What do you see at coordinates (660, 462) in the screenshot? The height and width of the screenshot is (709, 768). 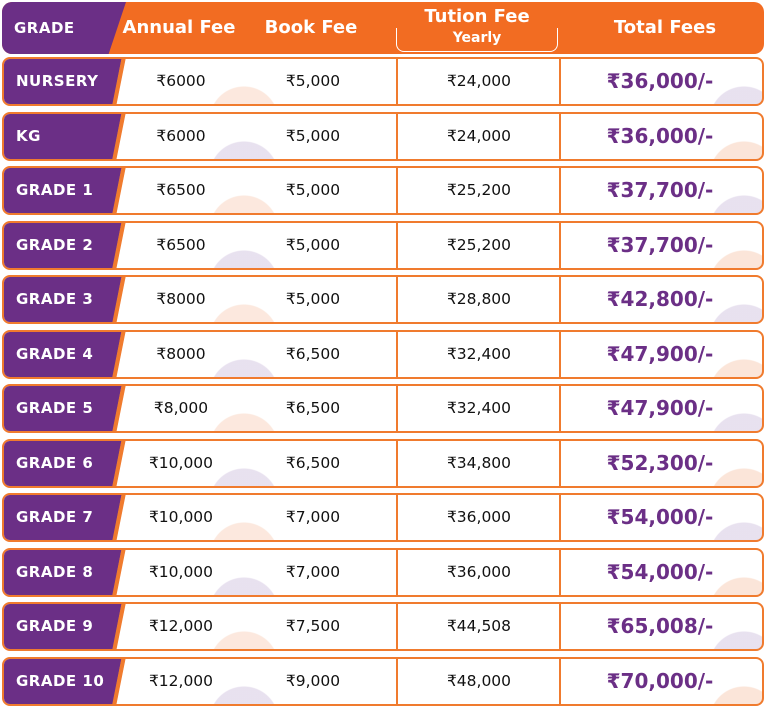 I see `total-fee: ₹52,300/-` at bounding box center [660, 462].